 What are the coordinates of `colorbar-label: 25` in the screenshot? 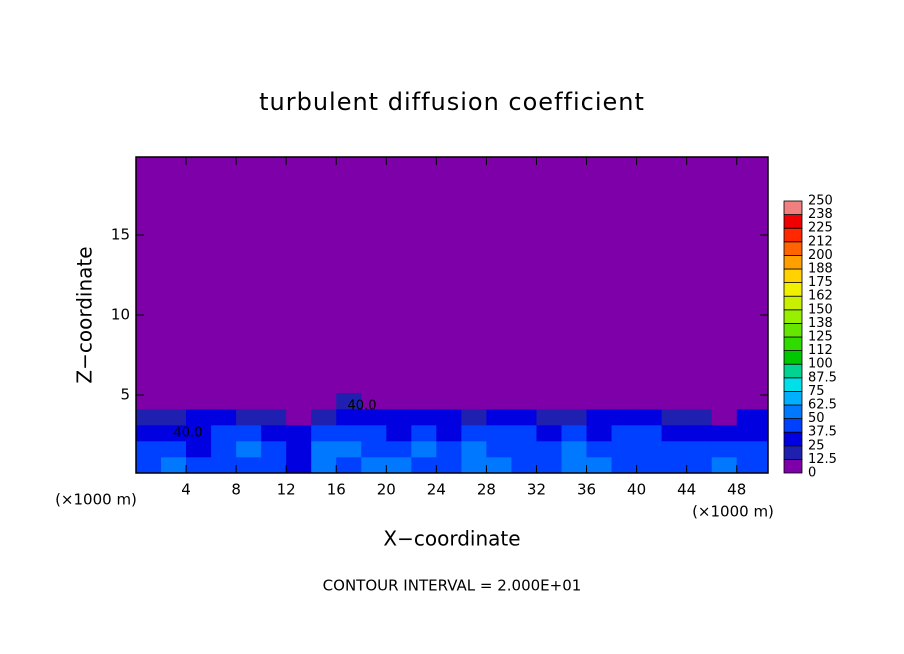 It's located at (816, 445).